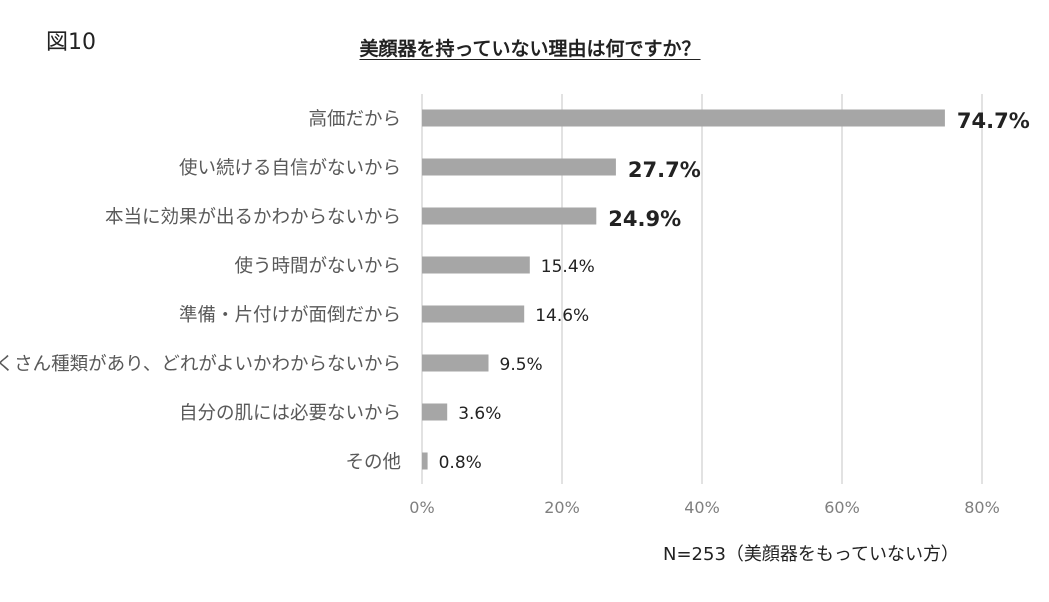 This screenshot has height=602, width=1049. Describe the element at coordinates (562, 316) in the screenshot. I see `data-label: 14.6%` at that location.